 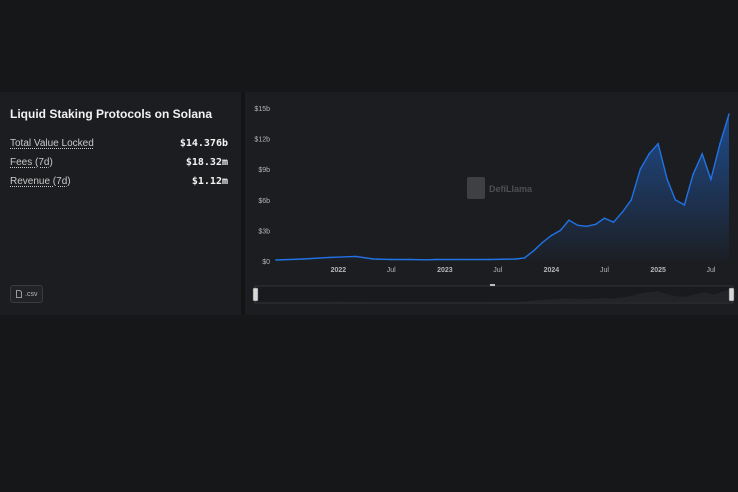 I want to click on x-tick-label: 2023, so click(x=445, y=270).